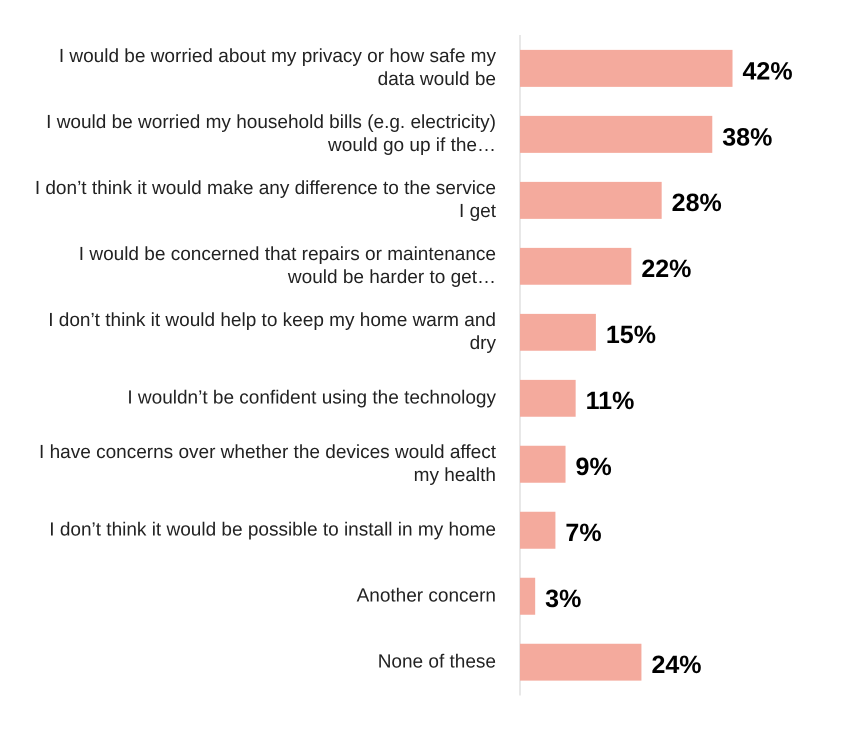 Image resolution: width=855 pixels, height=742 pixels. What do you see at coordinates (311, 398) in the screenshot?
I see `y-tick-label: I wouldn’t be confident using the technology` at bounding box center [311, 398].